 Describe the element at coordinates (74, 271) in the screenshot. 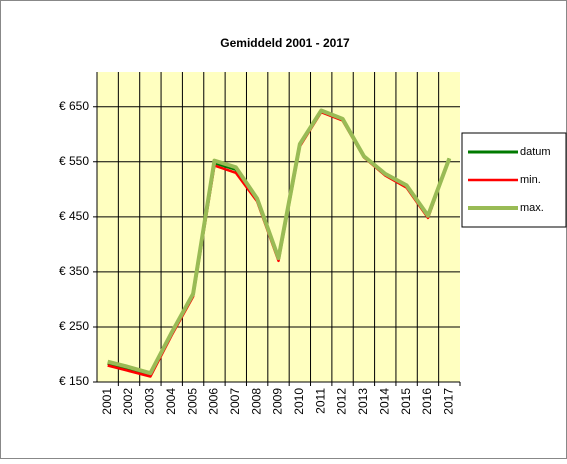

I see `y-tick-label: € 350` at that location.